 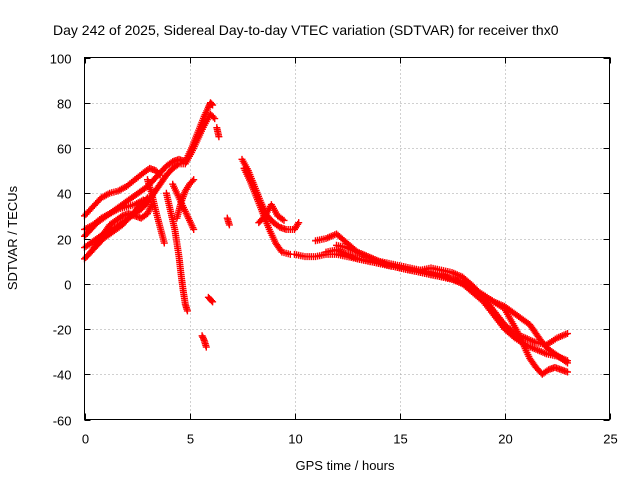 I want to click on y-tick-label: -20, so click(x=62, y=330).